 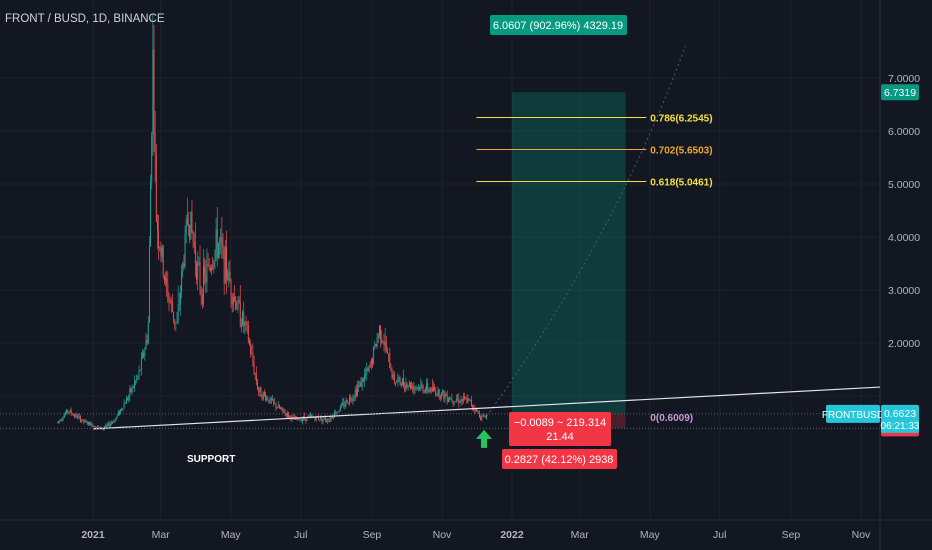 I want to click on ratio-label-text: −0.0089 ~ 219.314, so click(x=560, y=423).